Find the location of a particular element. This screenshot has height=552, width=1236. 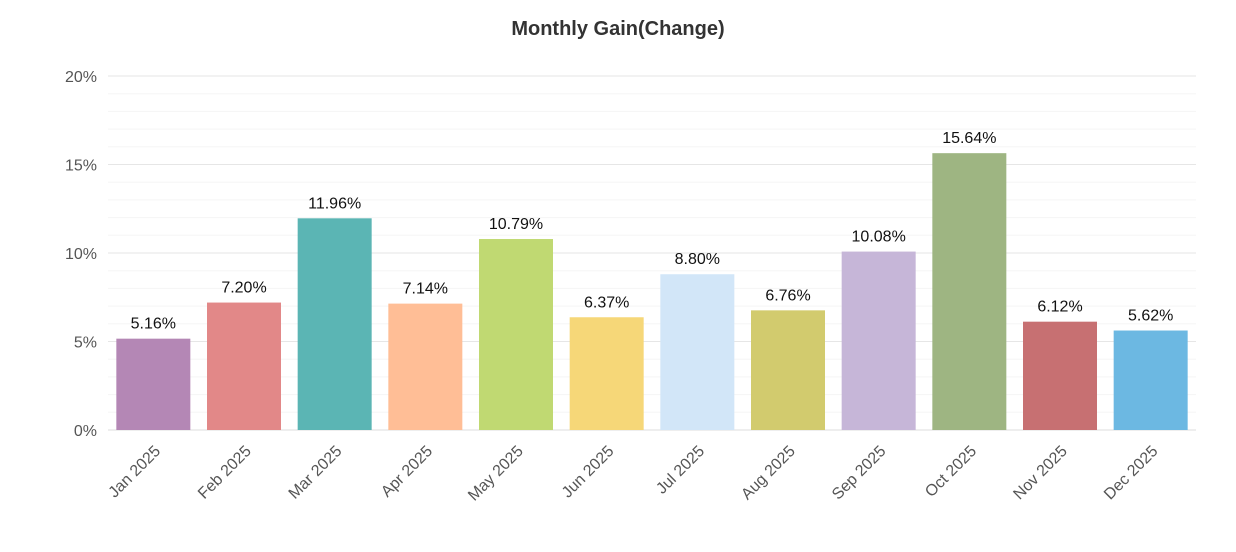

x-tick-label: Jun 2025 is located at coordinates (588, 472).